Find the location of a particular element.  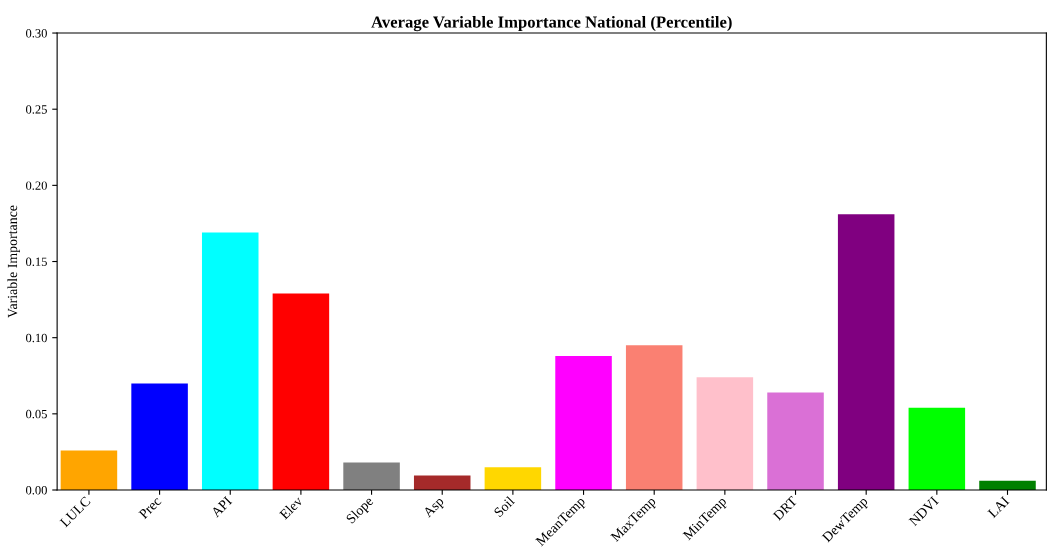

x-tick-label: LAI is located at coordinates (998, 507).